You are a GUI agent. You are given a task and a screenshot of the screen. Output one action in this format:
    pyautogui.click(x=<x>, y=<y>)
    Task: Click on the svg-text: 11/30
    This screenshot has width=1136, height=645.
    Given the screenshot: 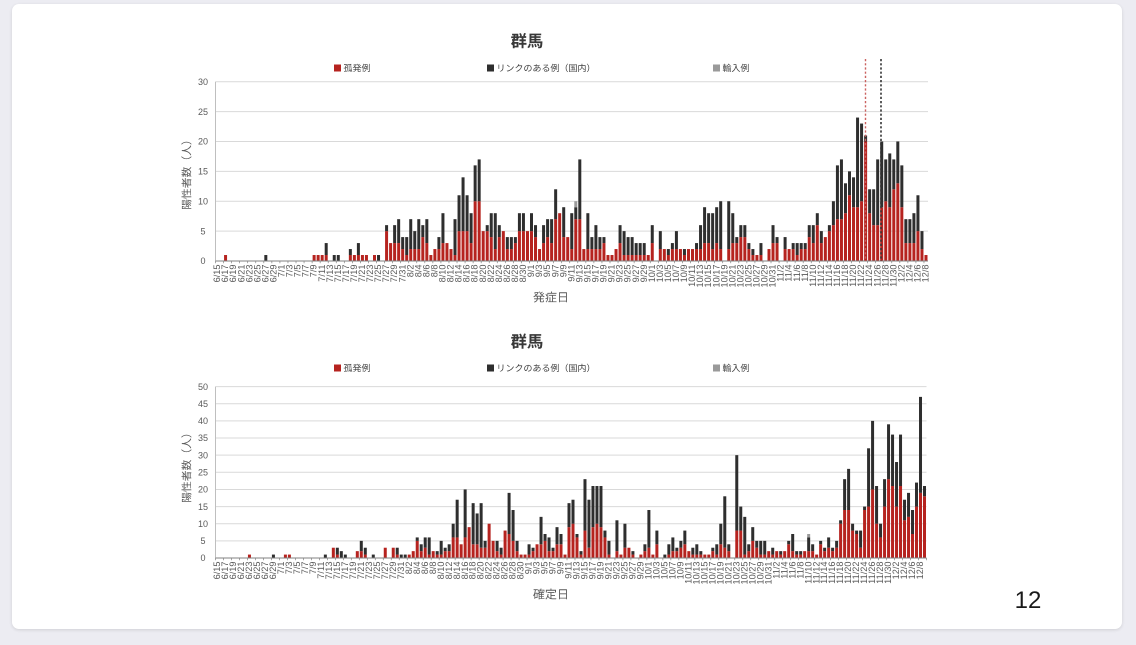 What is the action you would take?
    pyautogui.click(x=893, y=276)
    